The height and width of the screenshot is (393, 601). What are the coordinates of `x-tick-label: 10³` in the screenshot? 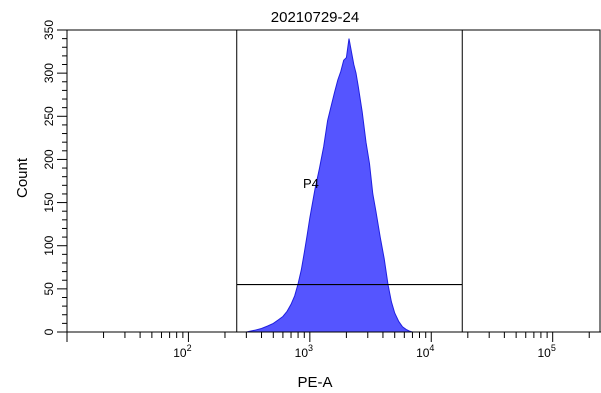 It's located at (304, 351).